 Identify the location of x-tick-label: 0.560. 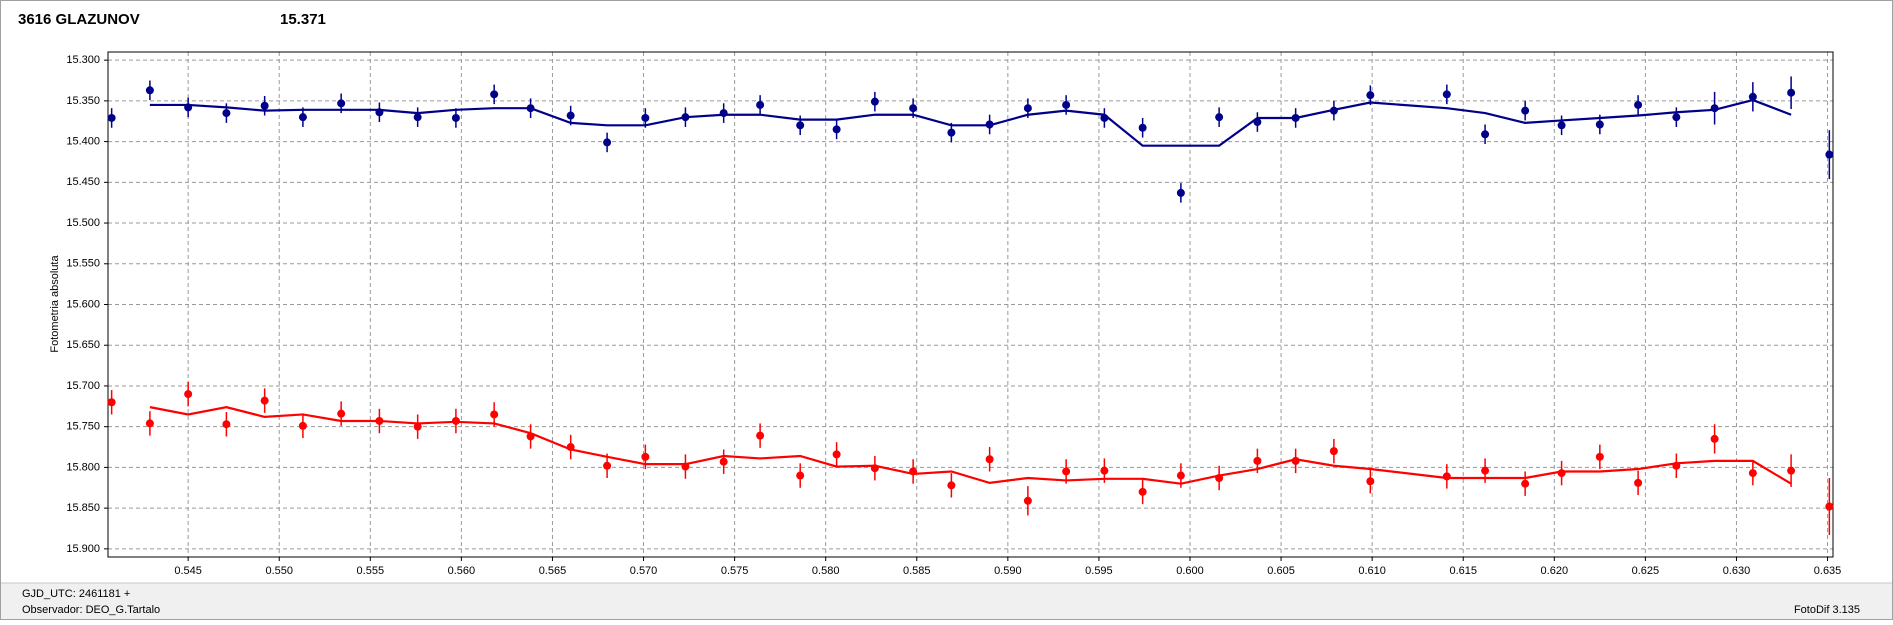
(462, 571).